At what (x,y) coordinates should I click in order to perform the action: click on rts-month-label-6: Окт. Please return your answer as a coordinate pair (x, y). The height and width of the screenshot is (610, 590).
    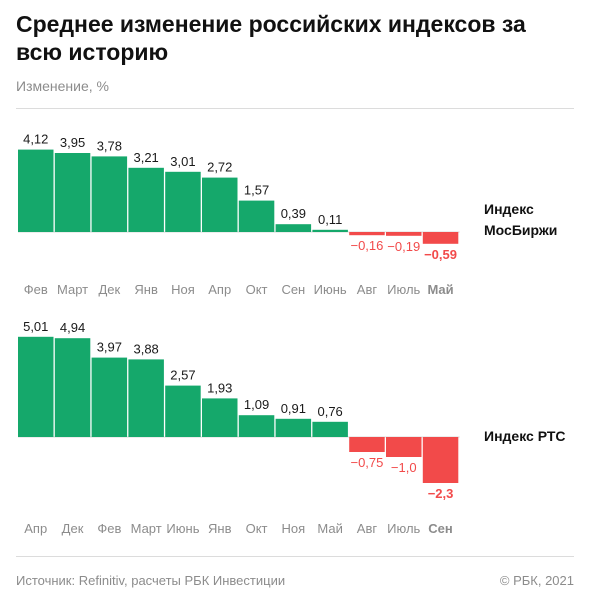
    Looking at the image, I should click on (257, 528).